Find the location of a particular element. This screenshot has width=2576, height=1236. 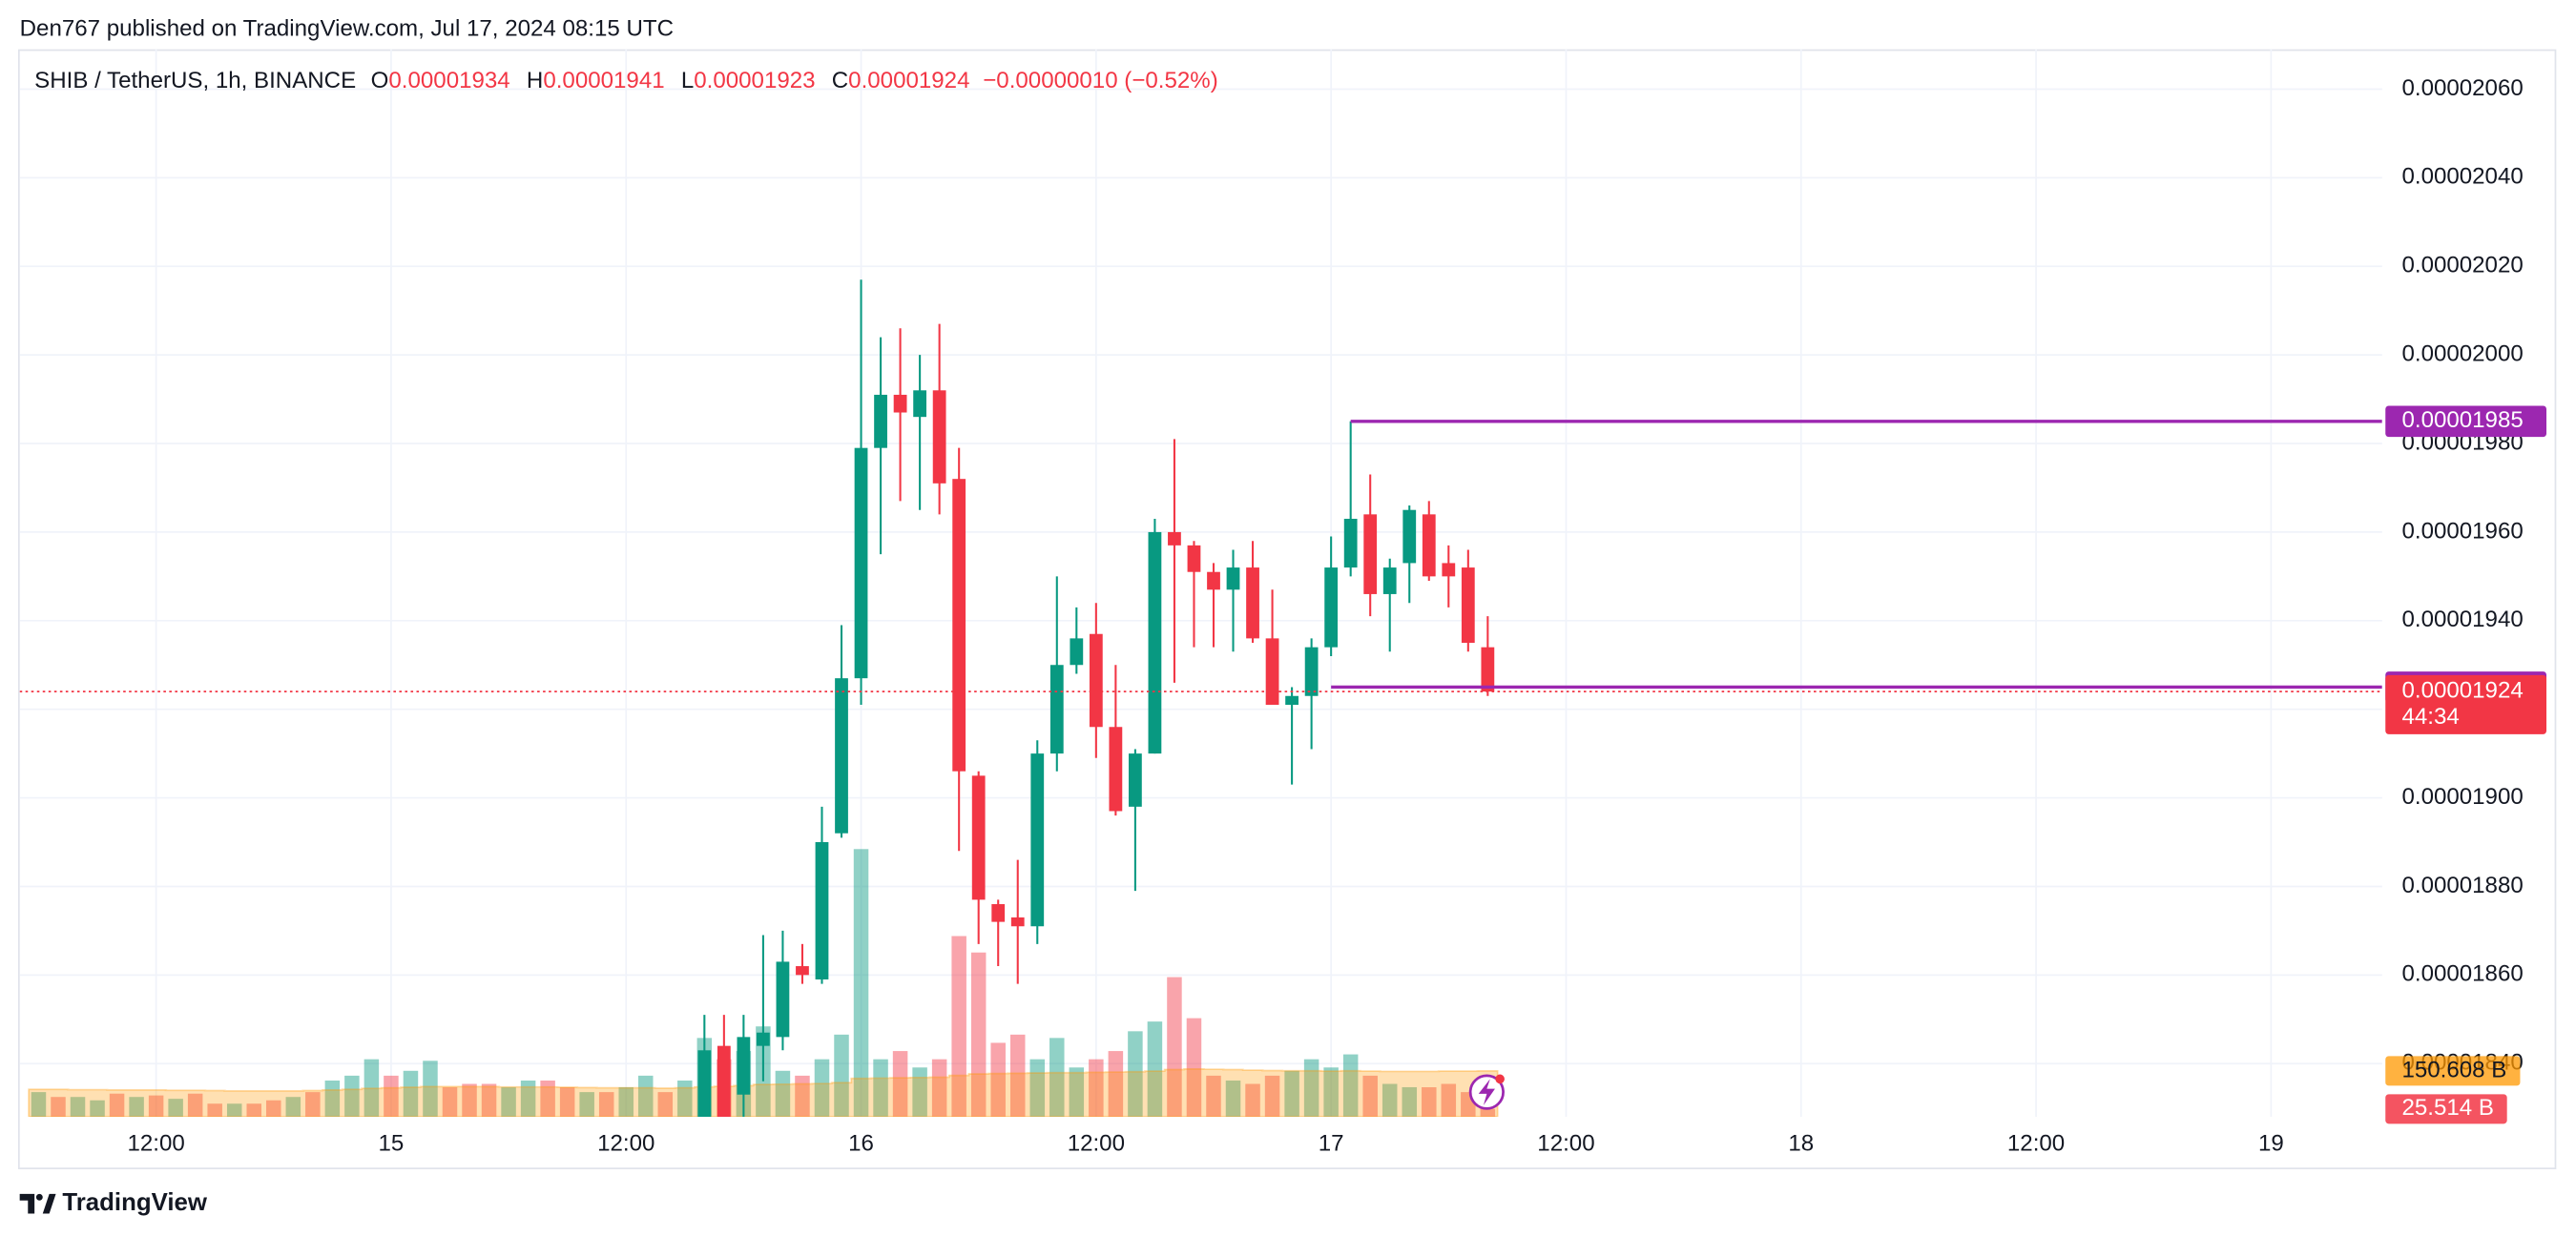

legend-key: H is located at coordinates (535, 80).